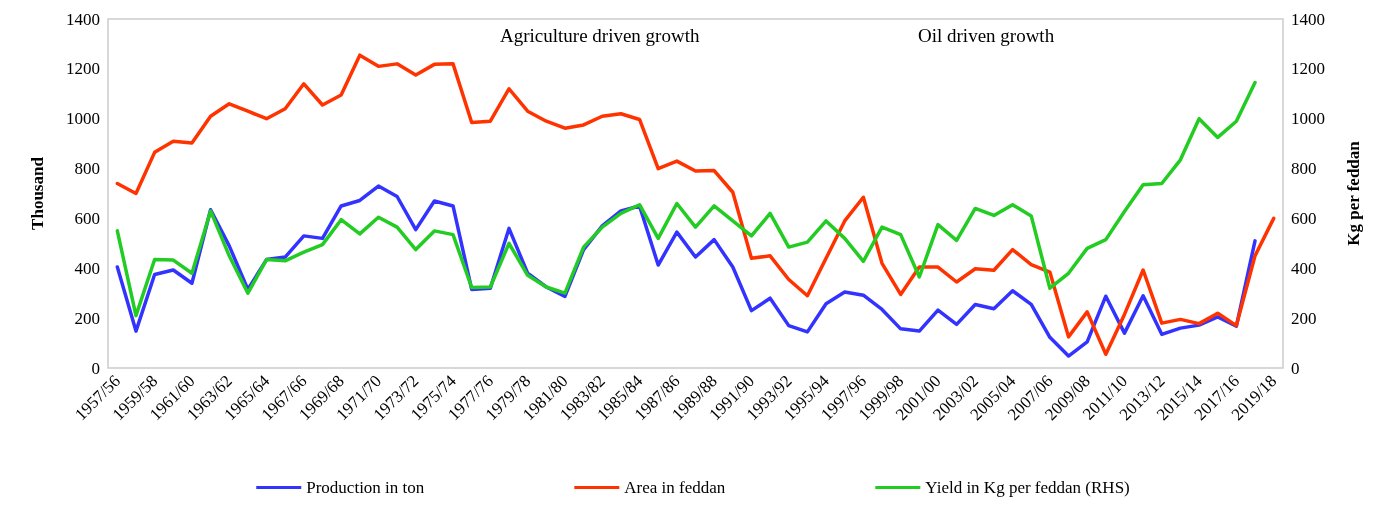 The image size is (1386, 507). I want to click on annotation: Agriculture driven growth, so click(600, 35).